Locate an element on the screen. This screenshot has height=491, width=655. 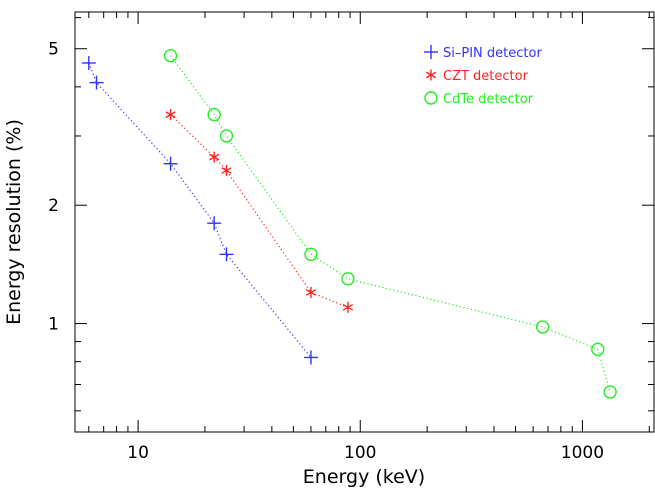
y-tick-label: 5 is located at coordinates (53, 50).